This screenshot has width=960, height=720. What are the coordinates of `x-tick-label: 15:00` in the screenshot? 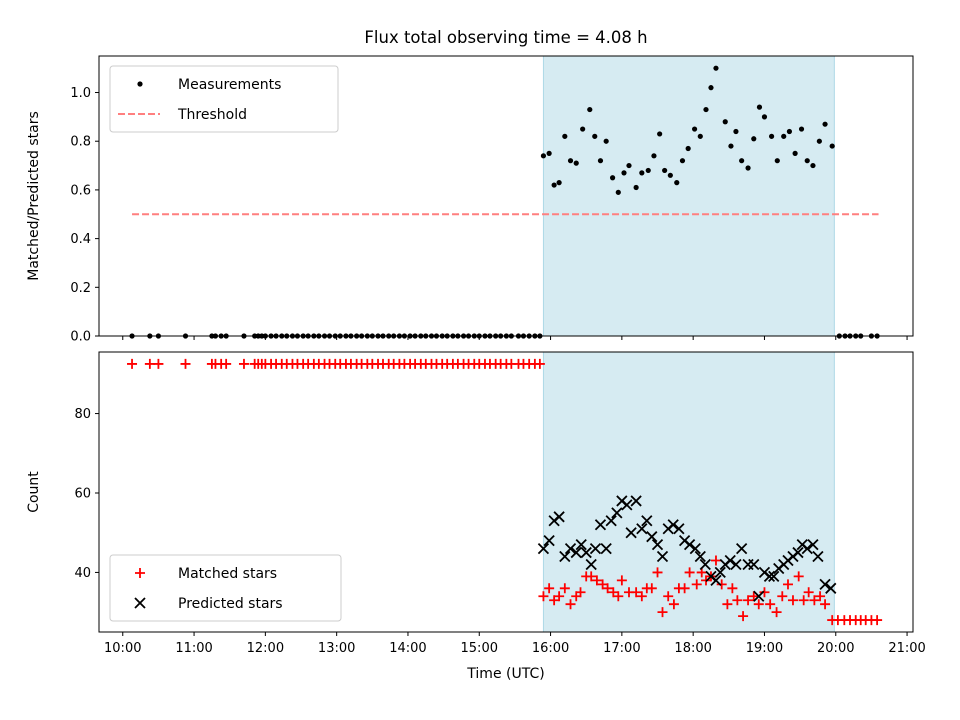 It's located at (479, 648).